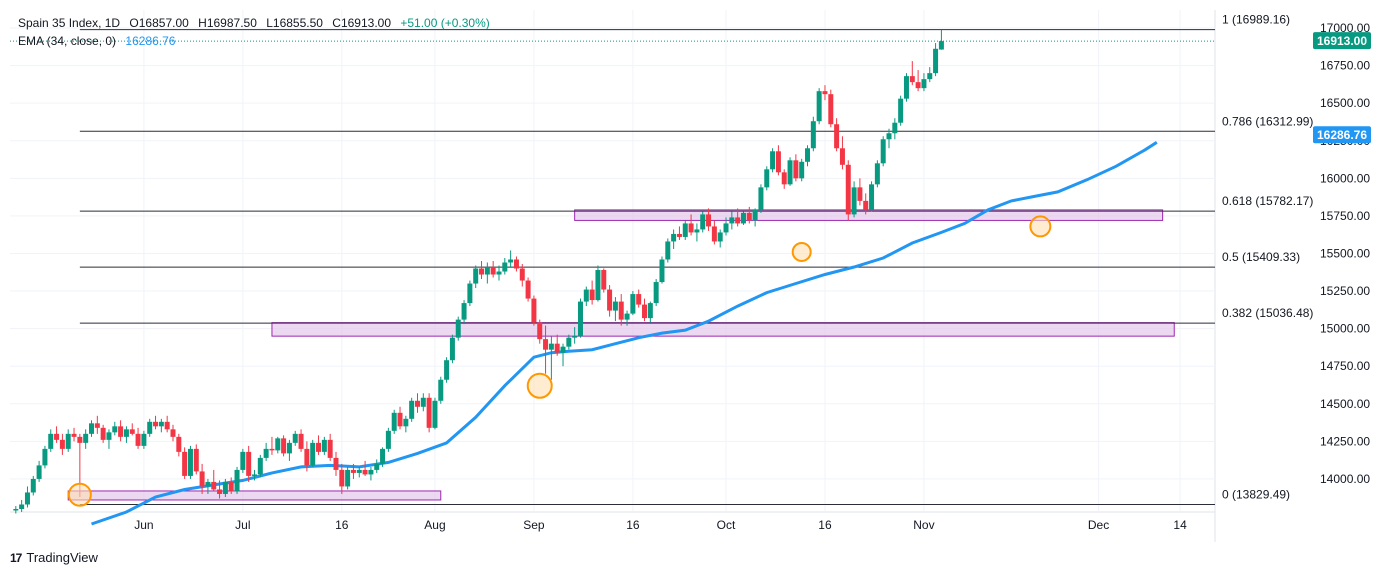 The image size is (1388, 575). I want to click on tradingview-logo: 17 TradingView, so click(54, 557).